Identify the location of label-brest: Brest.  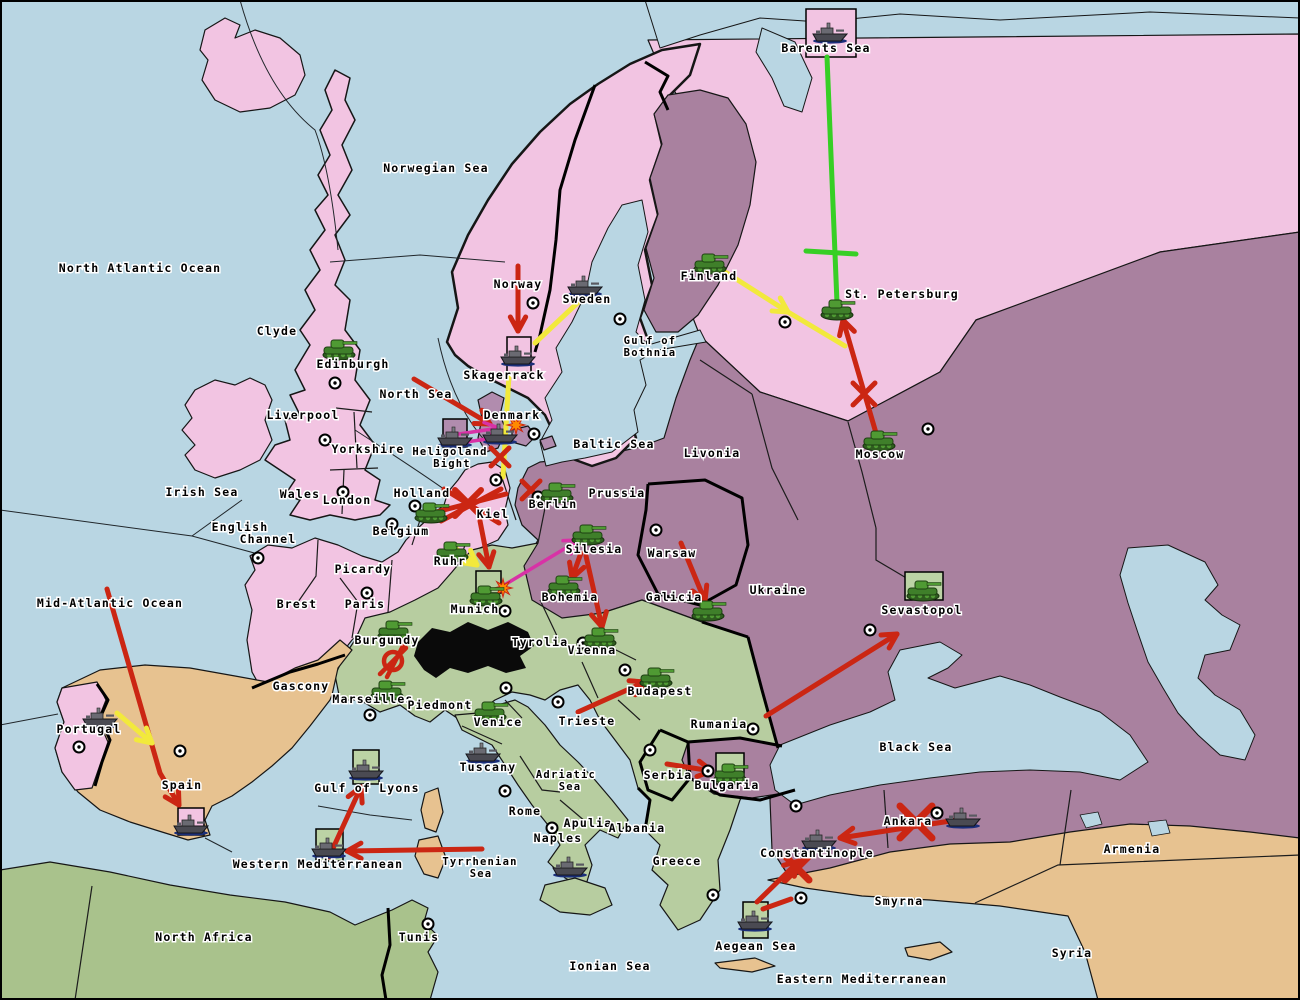
(297, 604).